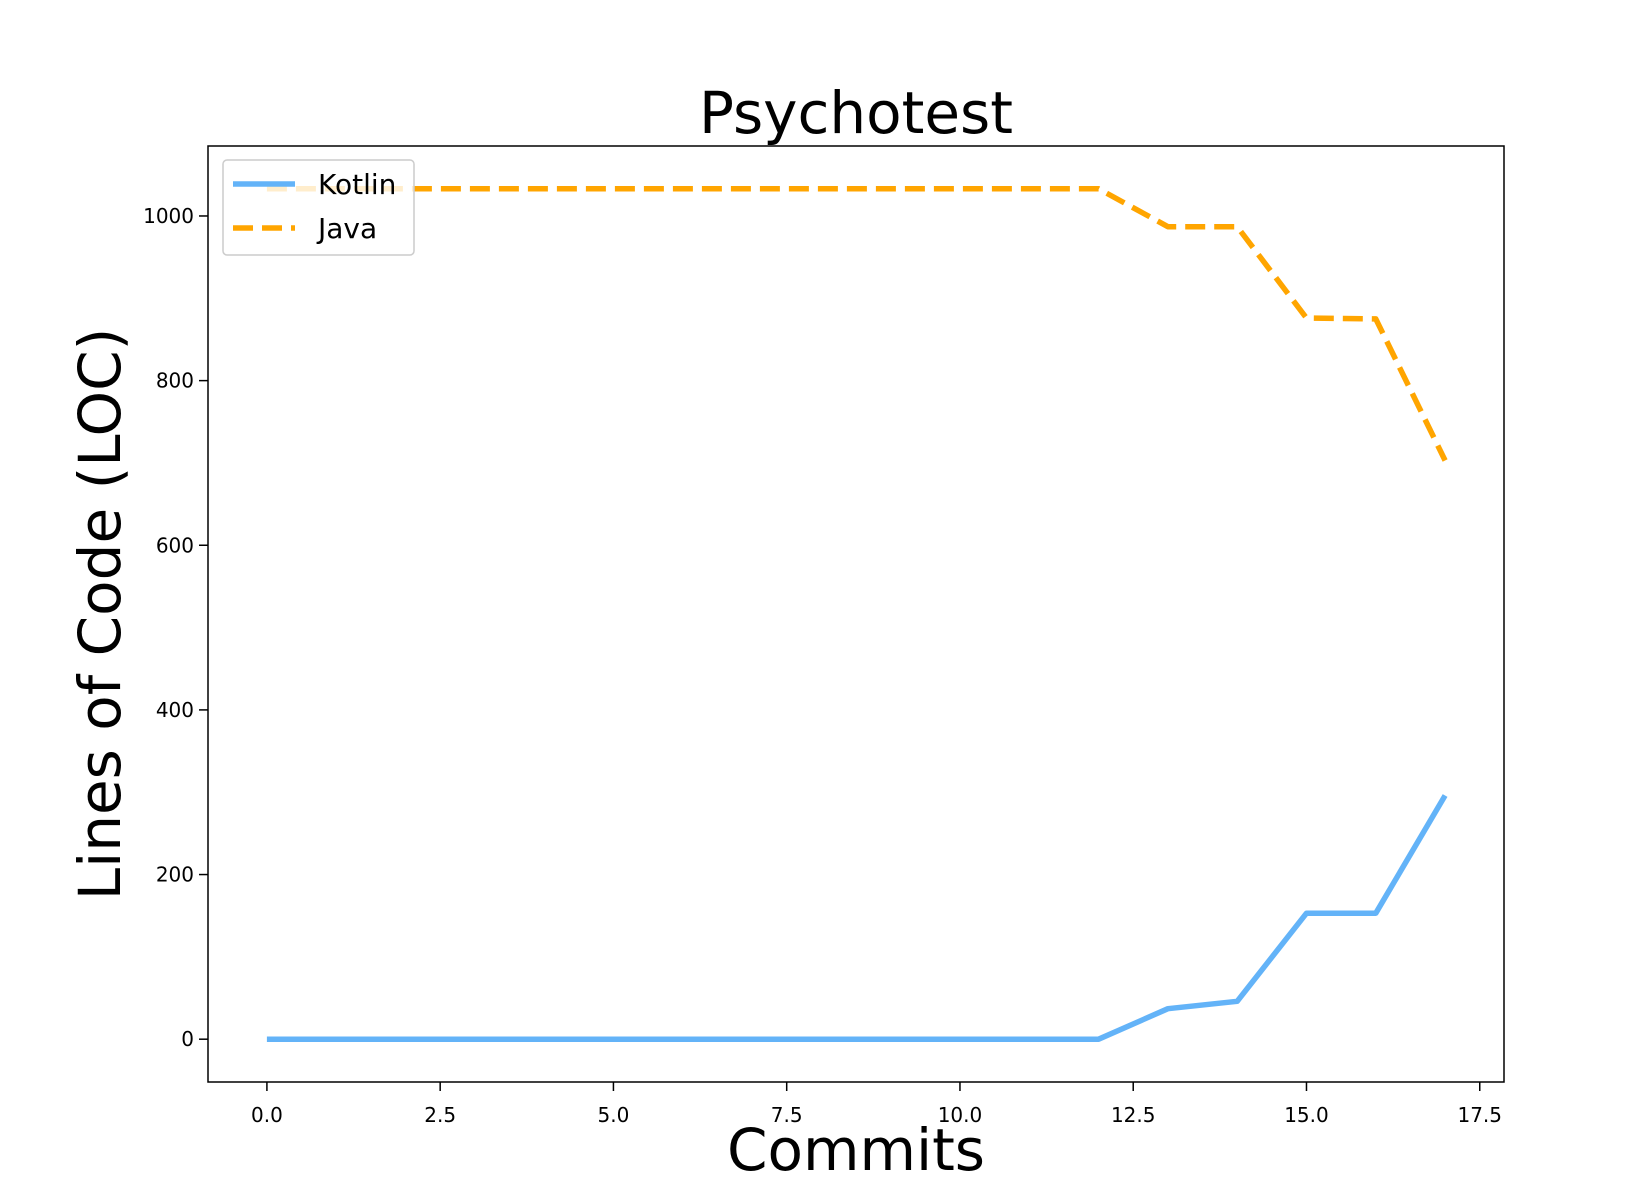  Describe the element at coordinates (346, 228) in the screenshot. I see `legend-label-java: Java` at that location.